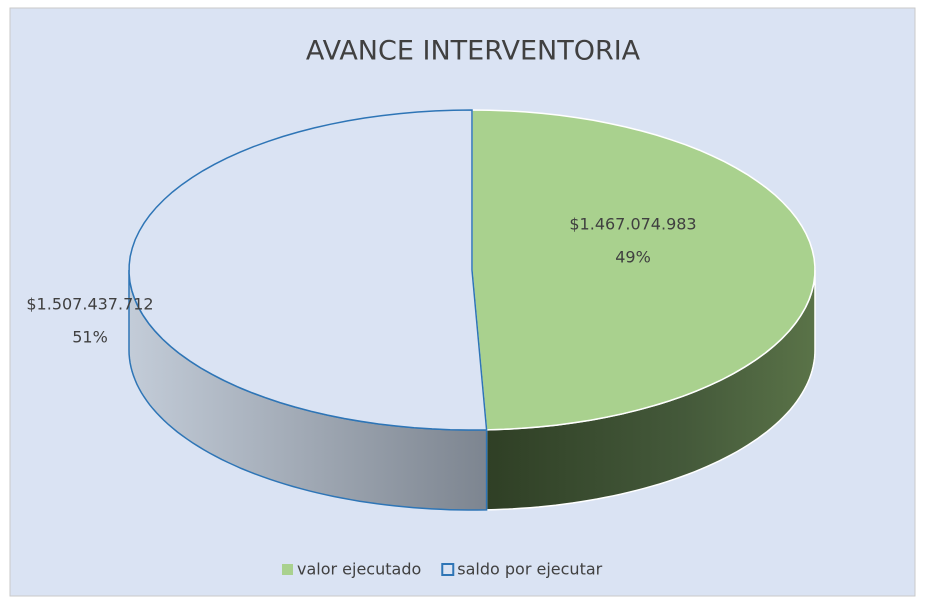  What do you see at coordinates (89, 304) in the screenshot?
I see `data-label: $1.507.437.712` at bounding box center [89, 304].